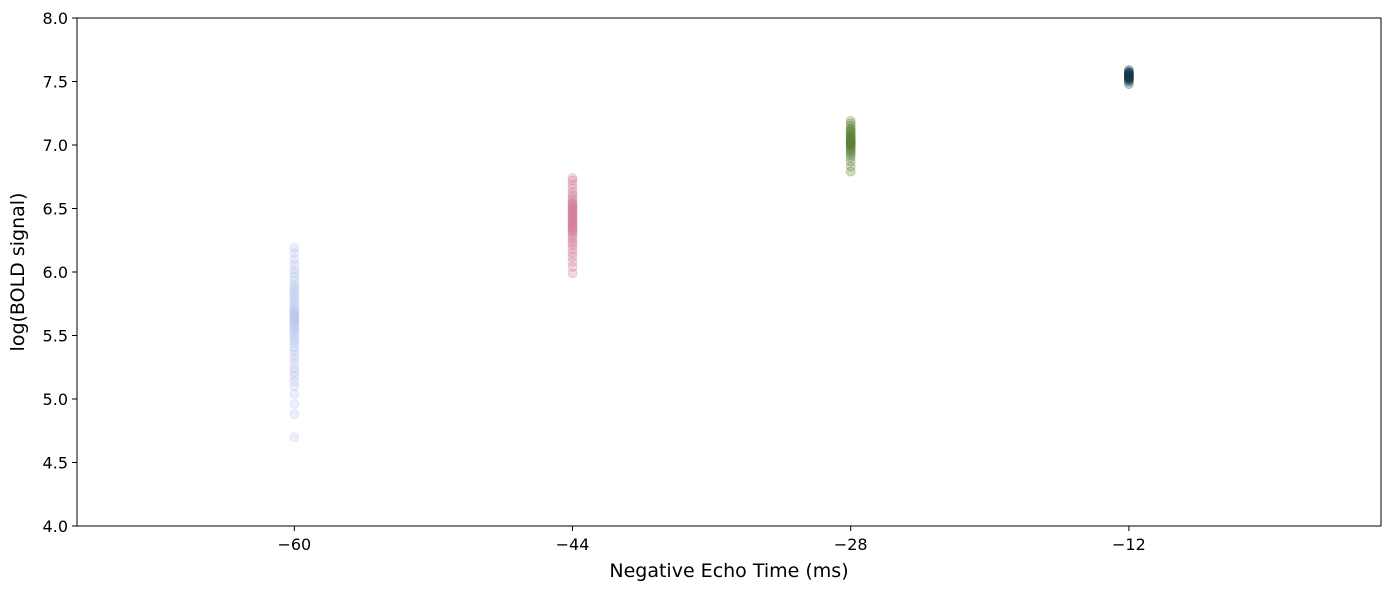 The image size is (1389, 590). I want to click on x-tick-label: −60, so click(294, 544).